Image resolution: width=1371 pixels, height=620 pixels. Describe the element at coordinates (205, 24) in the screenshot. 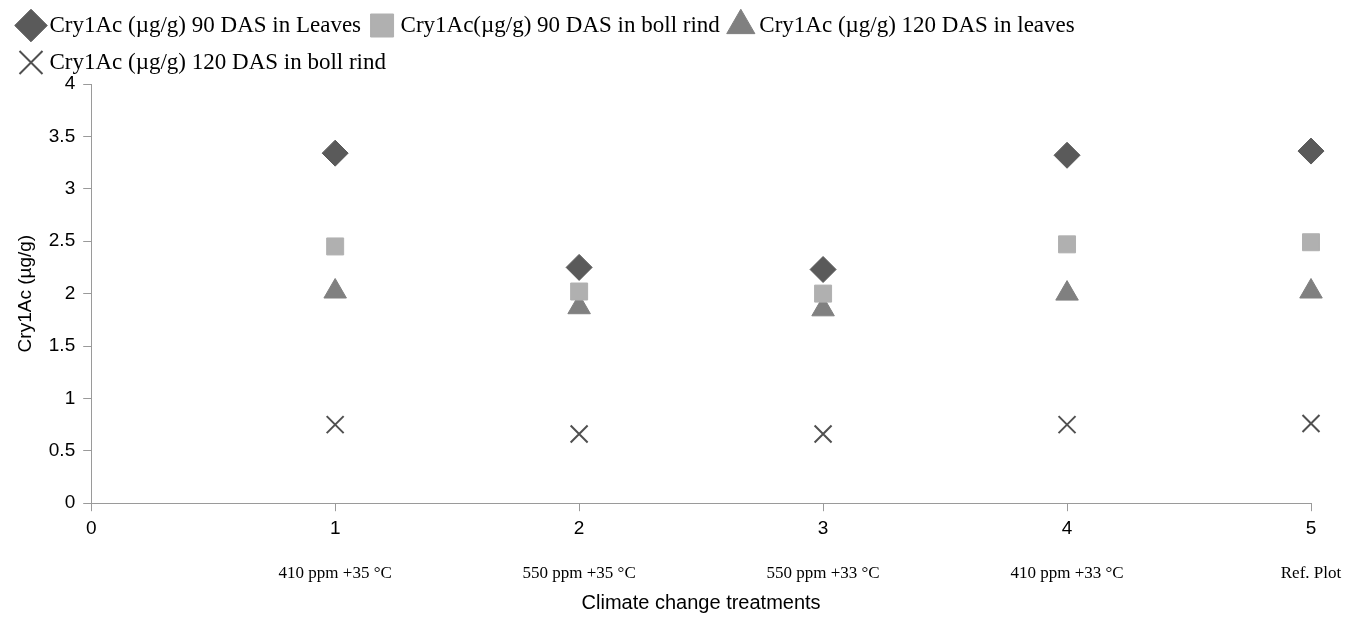

I see `legend-label: Cry1Ac (µg/g) 90 DAS in Leaves` at that location.